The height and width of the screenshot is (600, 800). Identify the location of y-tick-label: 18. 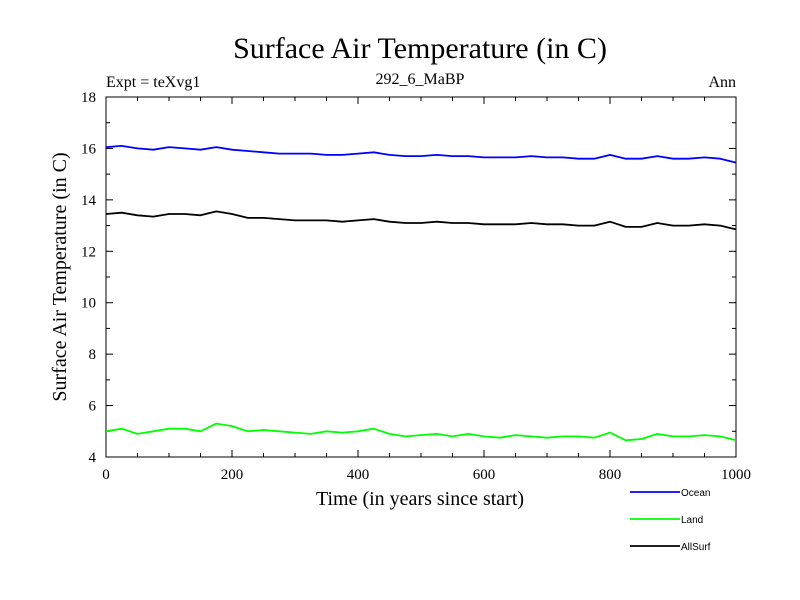
(88, 98).